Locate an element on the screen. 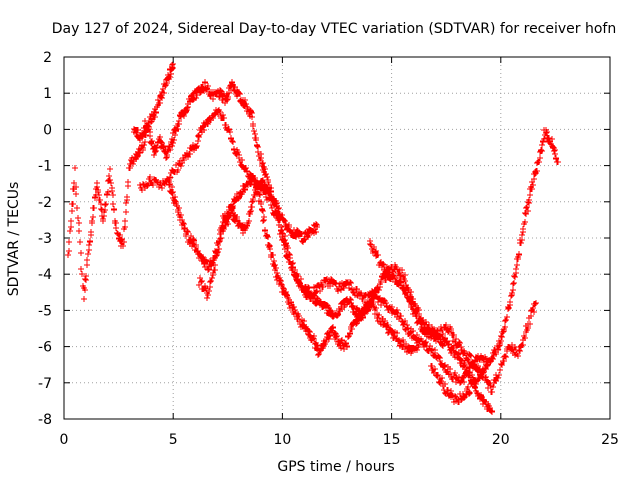 The width and height of the screenshot is (640, 480). y-tick-label: 1 is located at coordinates (47, 94).